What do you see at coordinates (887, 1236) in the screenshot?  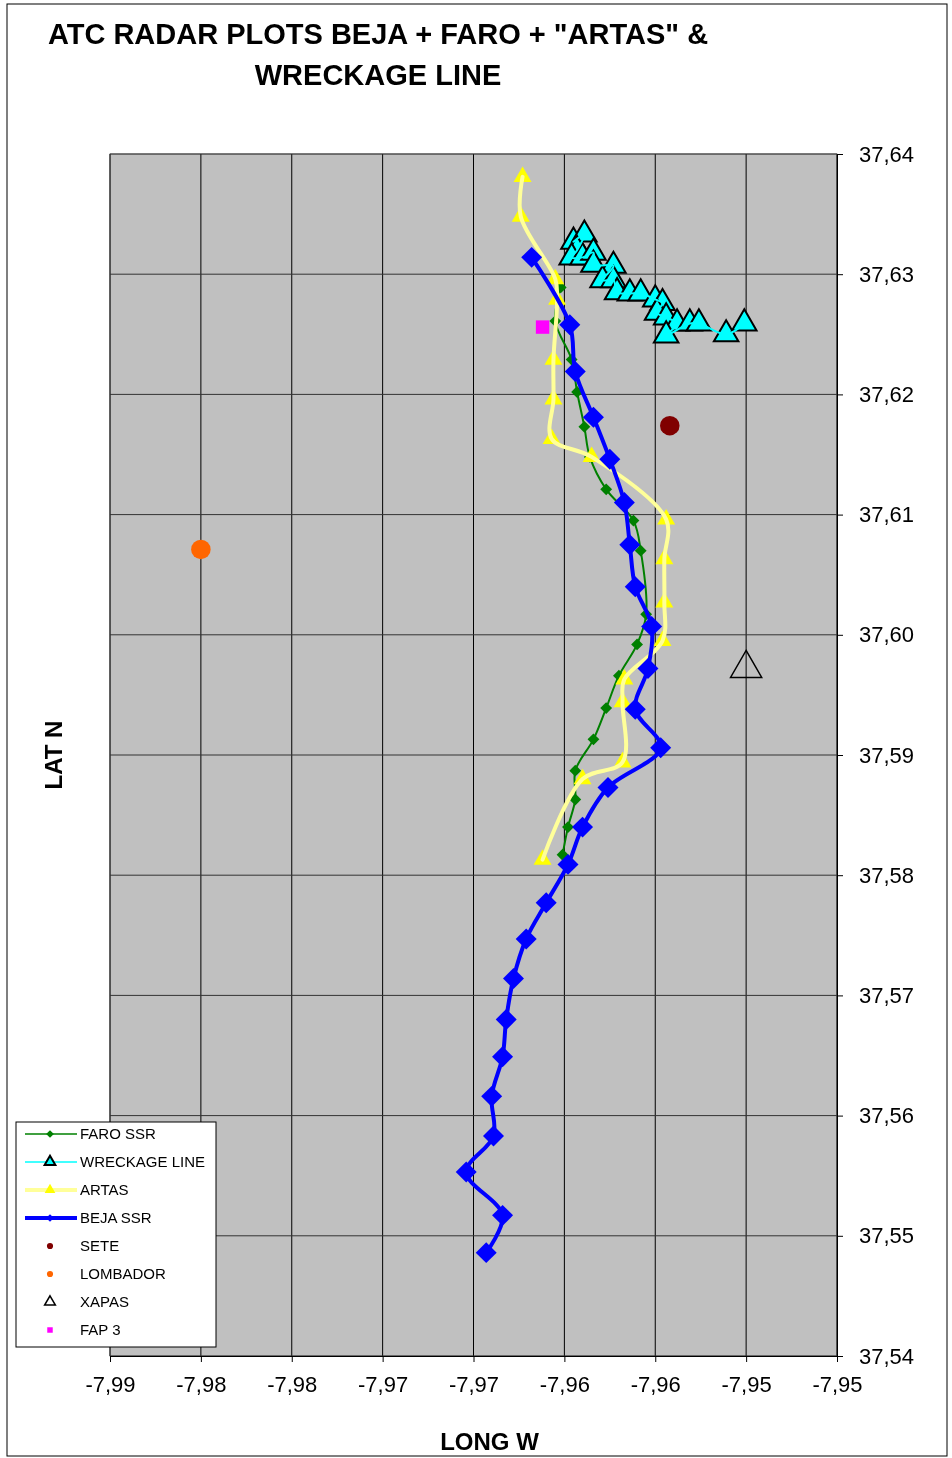 I see `y-tick-label: 37,55` at bounding box center [887, 1236].